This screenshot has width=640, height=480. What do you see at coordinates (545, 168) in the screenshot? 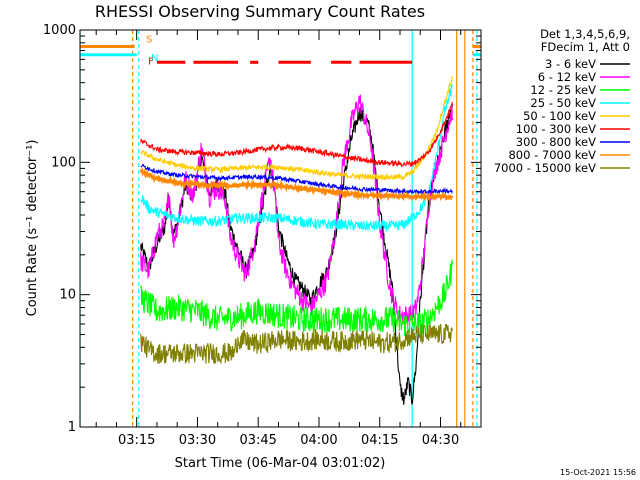
I see `legend-label-8: 7000 - 15000 keV` at bounding box center [545, 168].